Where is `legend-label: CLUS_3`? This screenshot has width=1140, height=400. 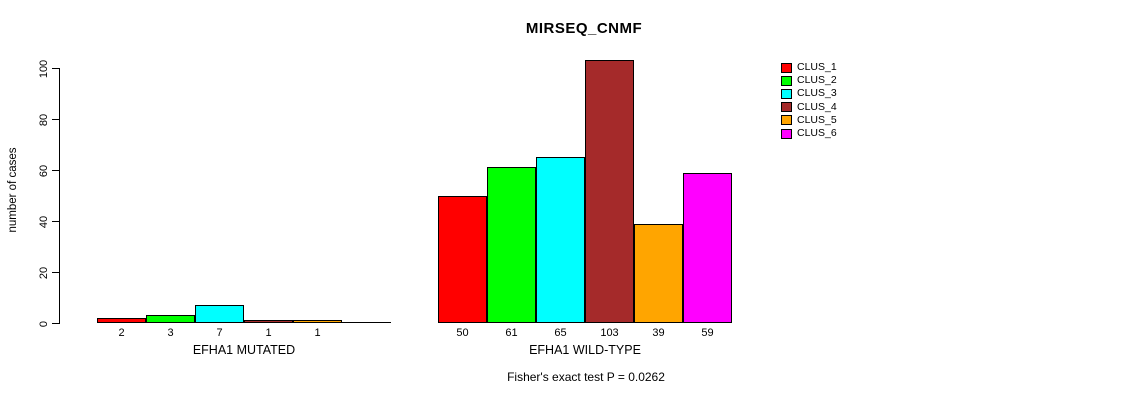
legend-label: CLUS_3 is located at coordinates (817, 93).